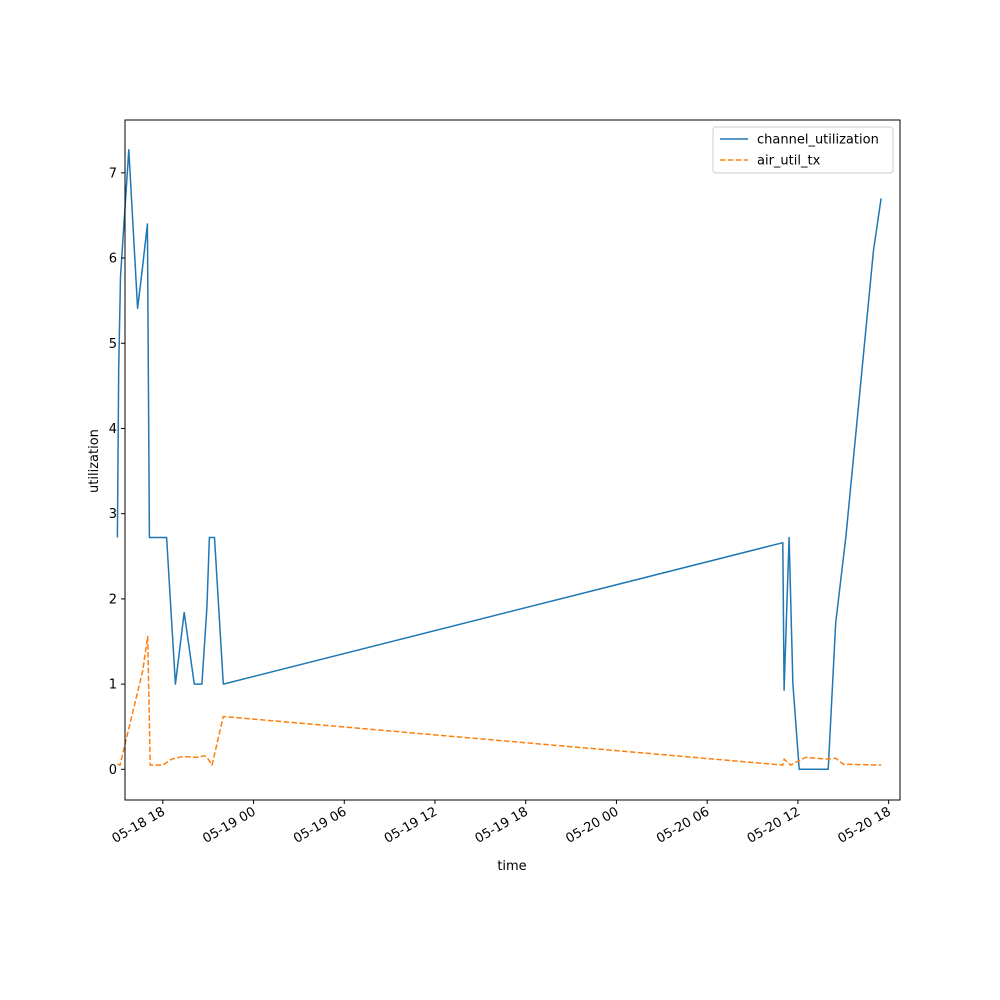 This screenshot has height=1000, width=1000. What do you see at coordinates (113, 173) in the screenshot?
I see `y-tick-label: 7` at bounding box center [113, 173].